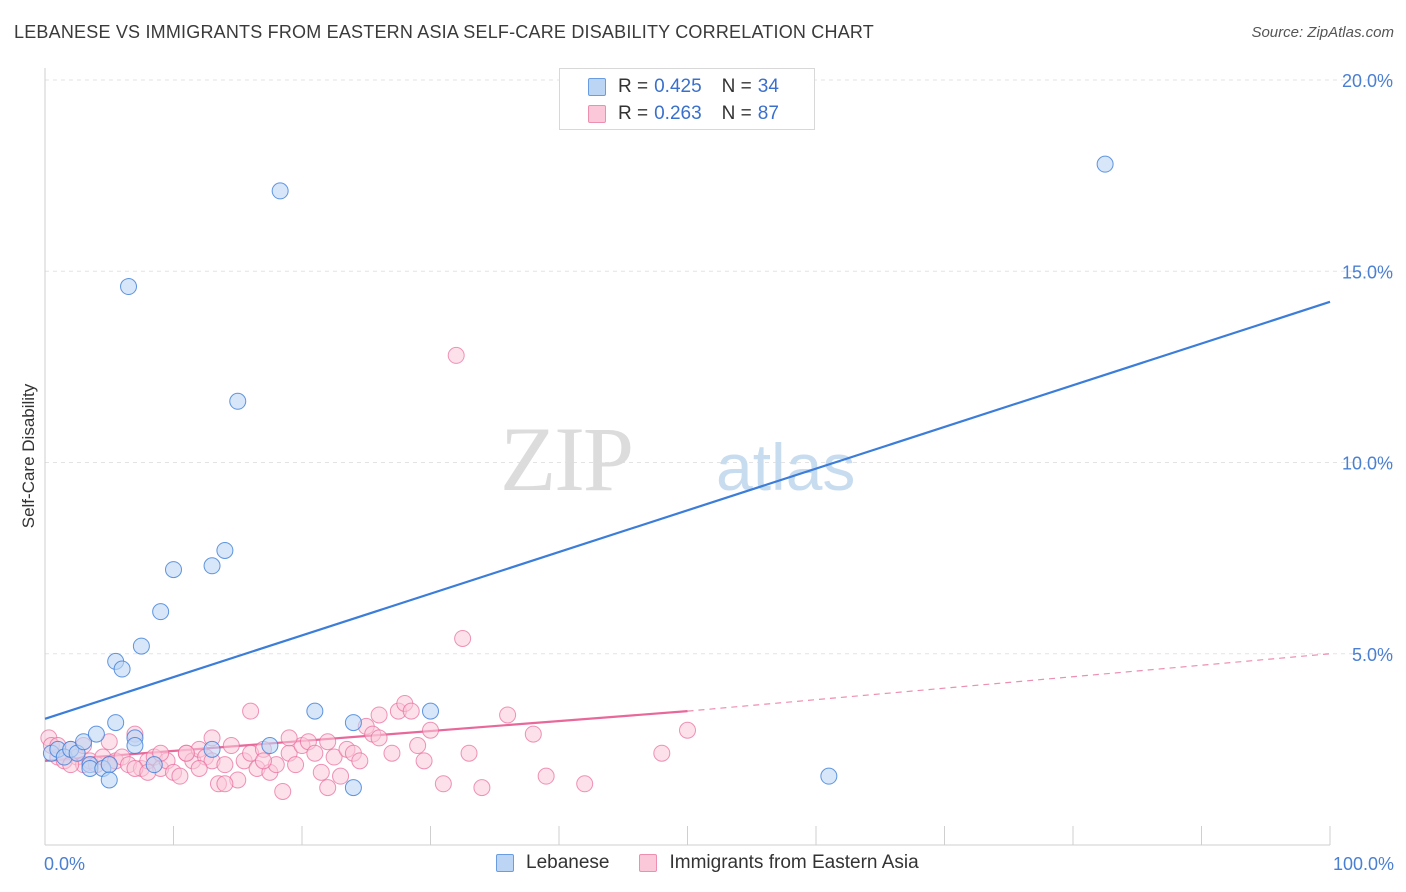 This screenshot has width=1406, height=892. Describe the element at coordinates (1367, 81) in the screenshot. I see `y-tick-label: 20.0%` at that location.